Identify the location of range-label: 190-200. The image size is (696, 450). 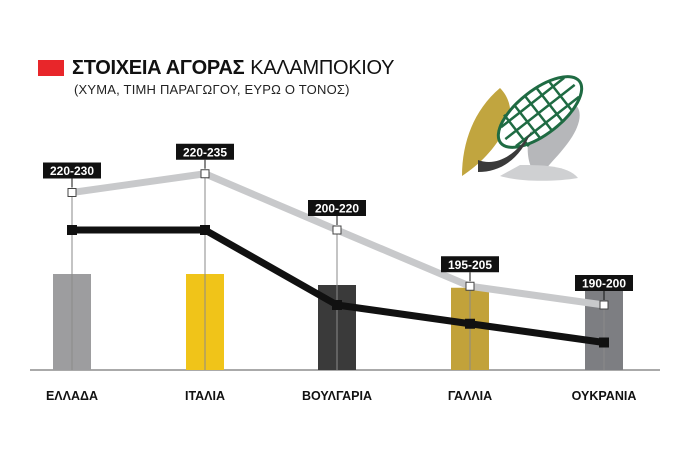
(604, 284).